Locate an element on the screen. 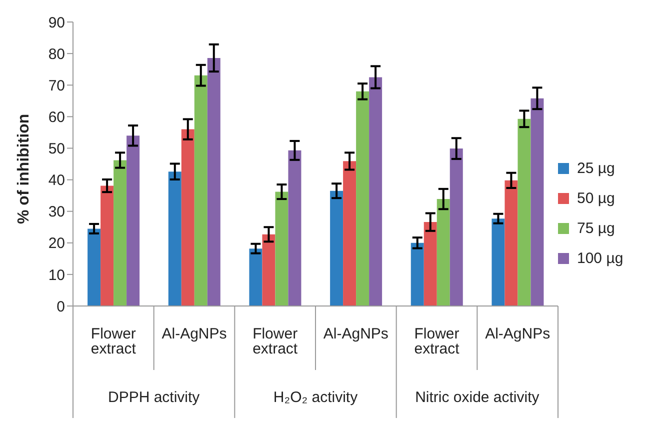 The width and height of the screenshot is (662, 427). legend-label: 25 µg is located at coordinates (596, 168).